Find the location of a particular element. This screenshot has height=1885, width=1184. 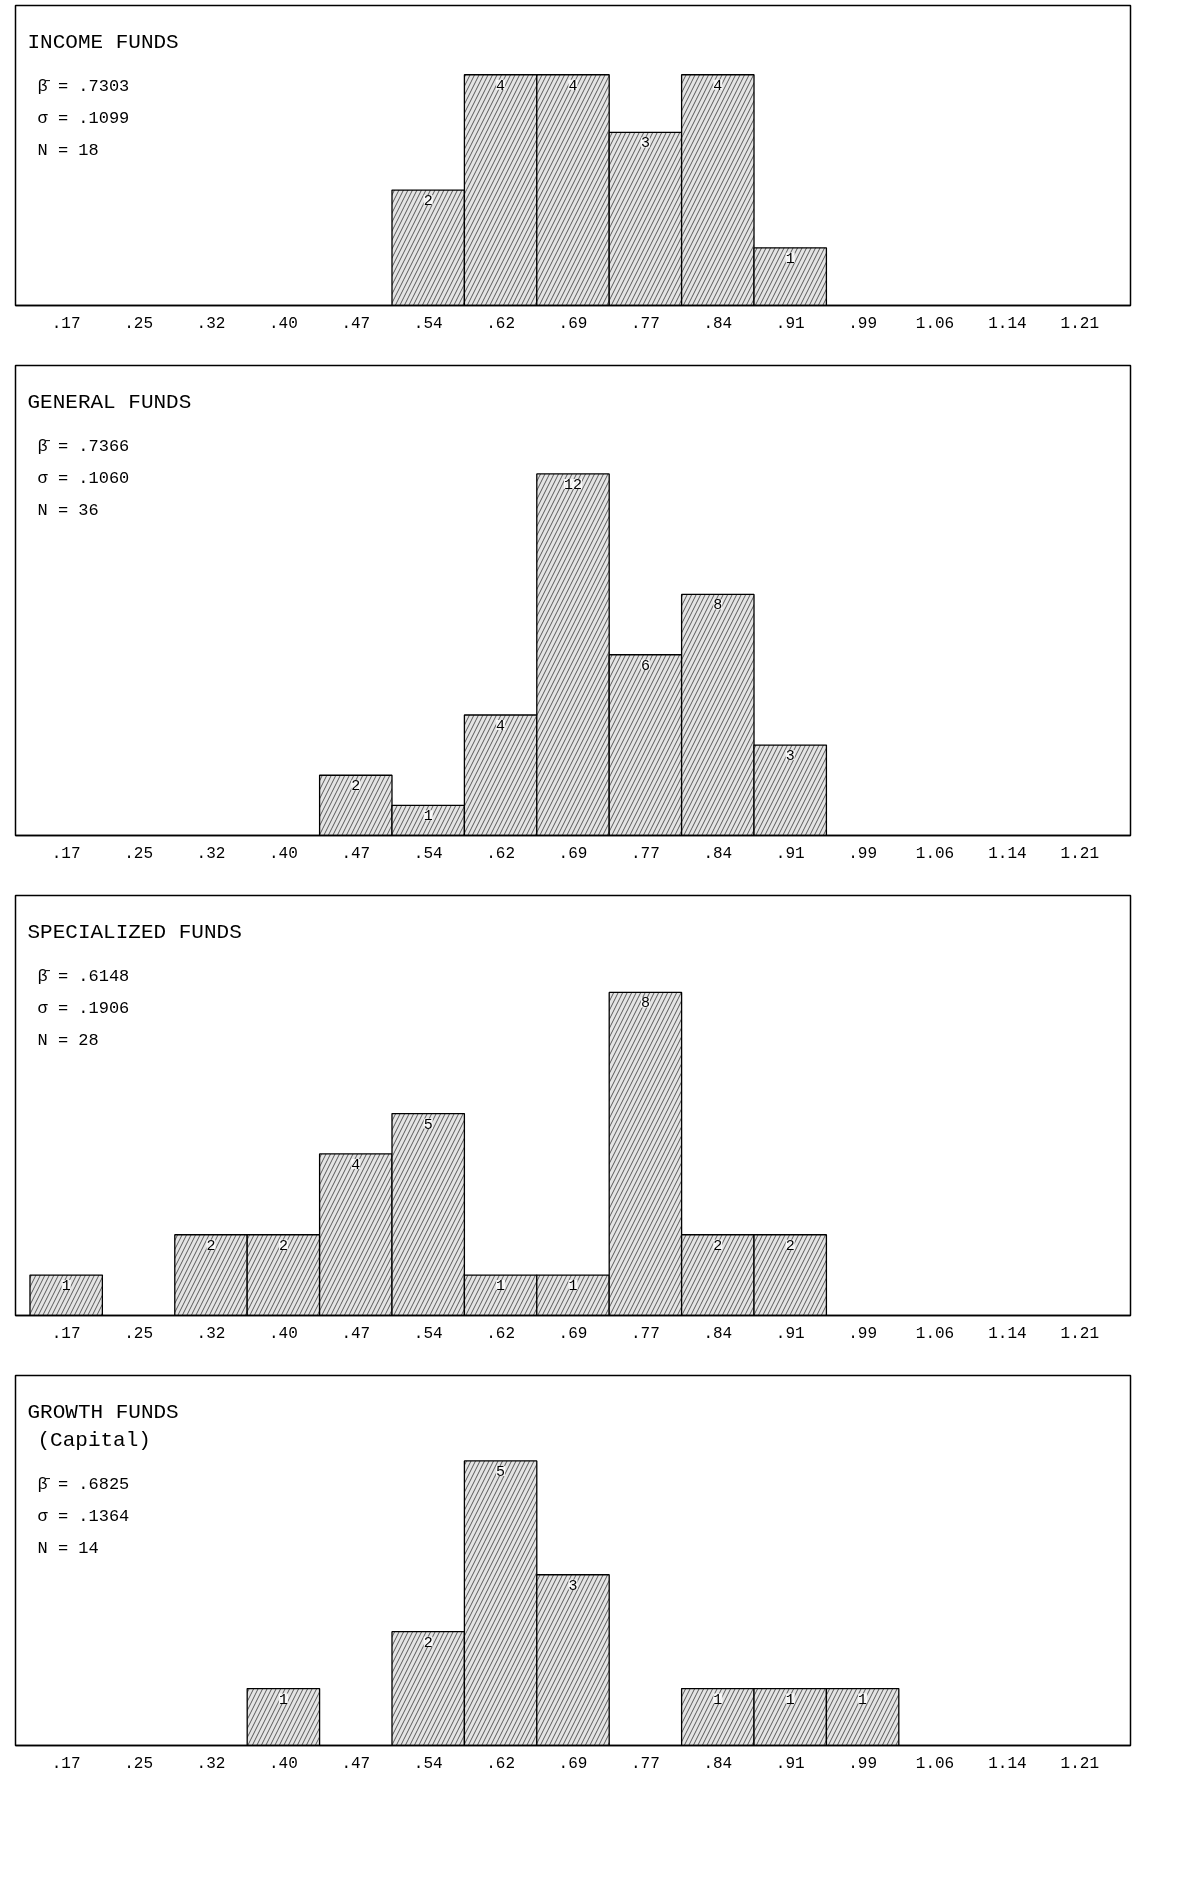

chart-title: INCOME FUNDS is located at coordinates (103, 42).